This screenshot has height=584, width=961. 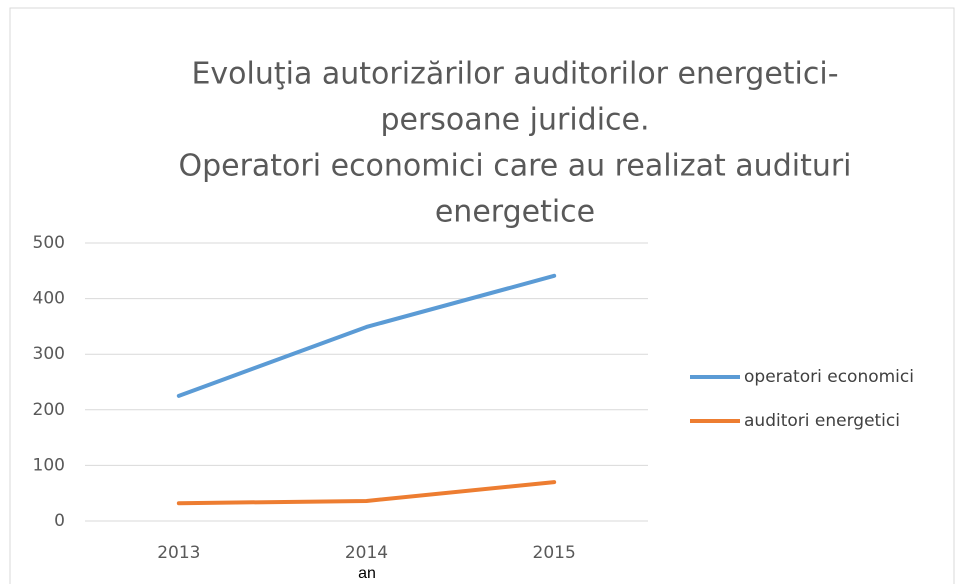 What do you see at coordinates (554, 553) in the screenshot?
I see `x-tick-label: 2015` at bounding box center [554, 553].